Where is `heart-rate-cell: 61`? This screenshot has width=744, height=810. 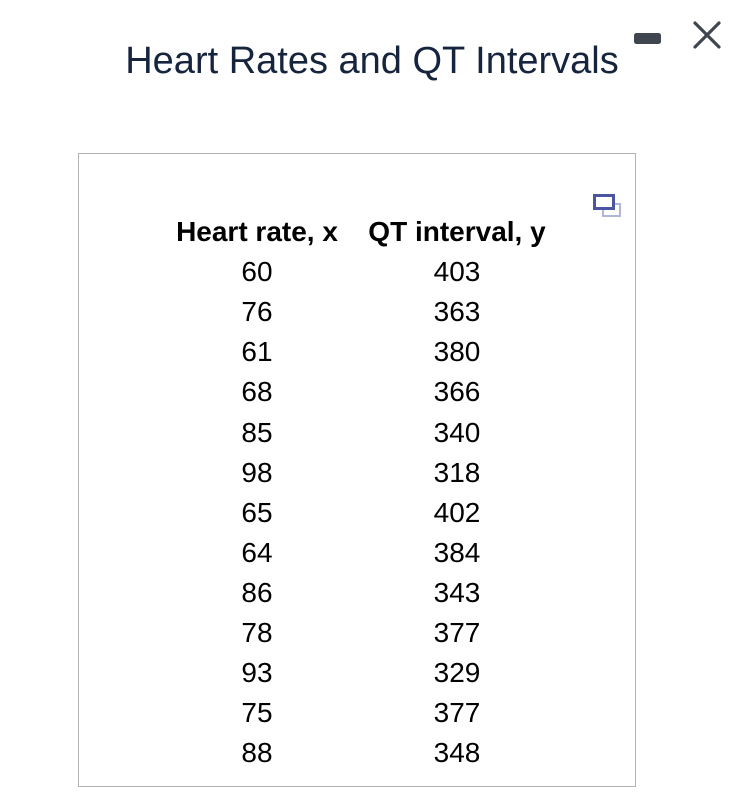 heart-rate-cell: 61 is located at coordinates (257, 352).